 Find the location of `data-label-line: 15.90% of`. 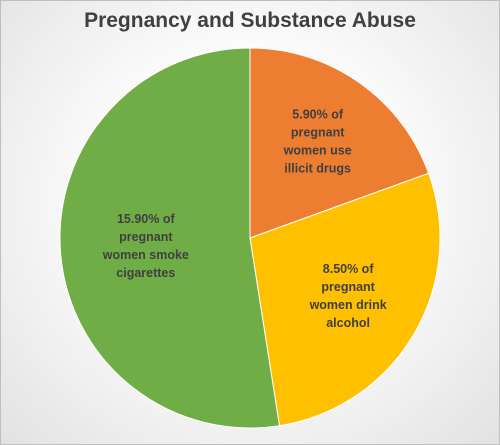

data-label-line: 15.90% of is located at coordinates (146, 219).